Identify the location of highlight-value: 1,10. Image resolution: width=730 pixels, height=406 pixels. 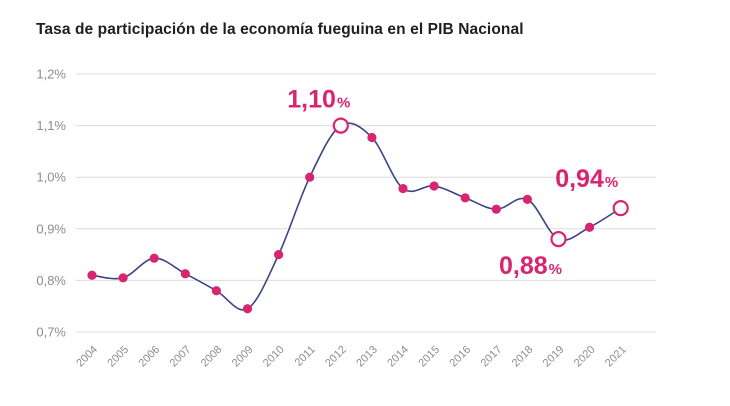
(311, 100).